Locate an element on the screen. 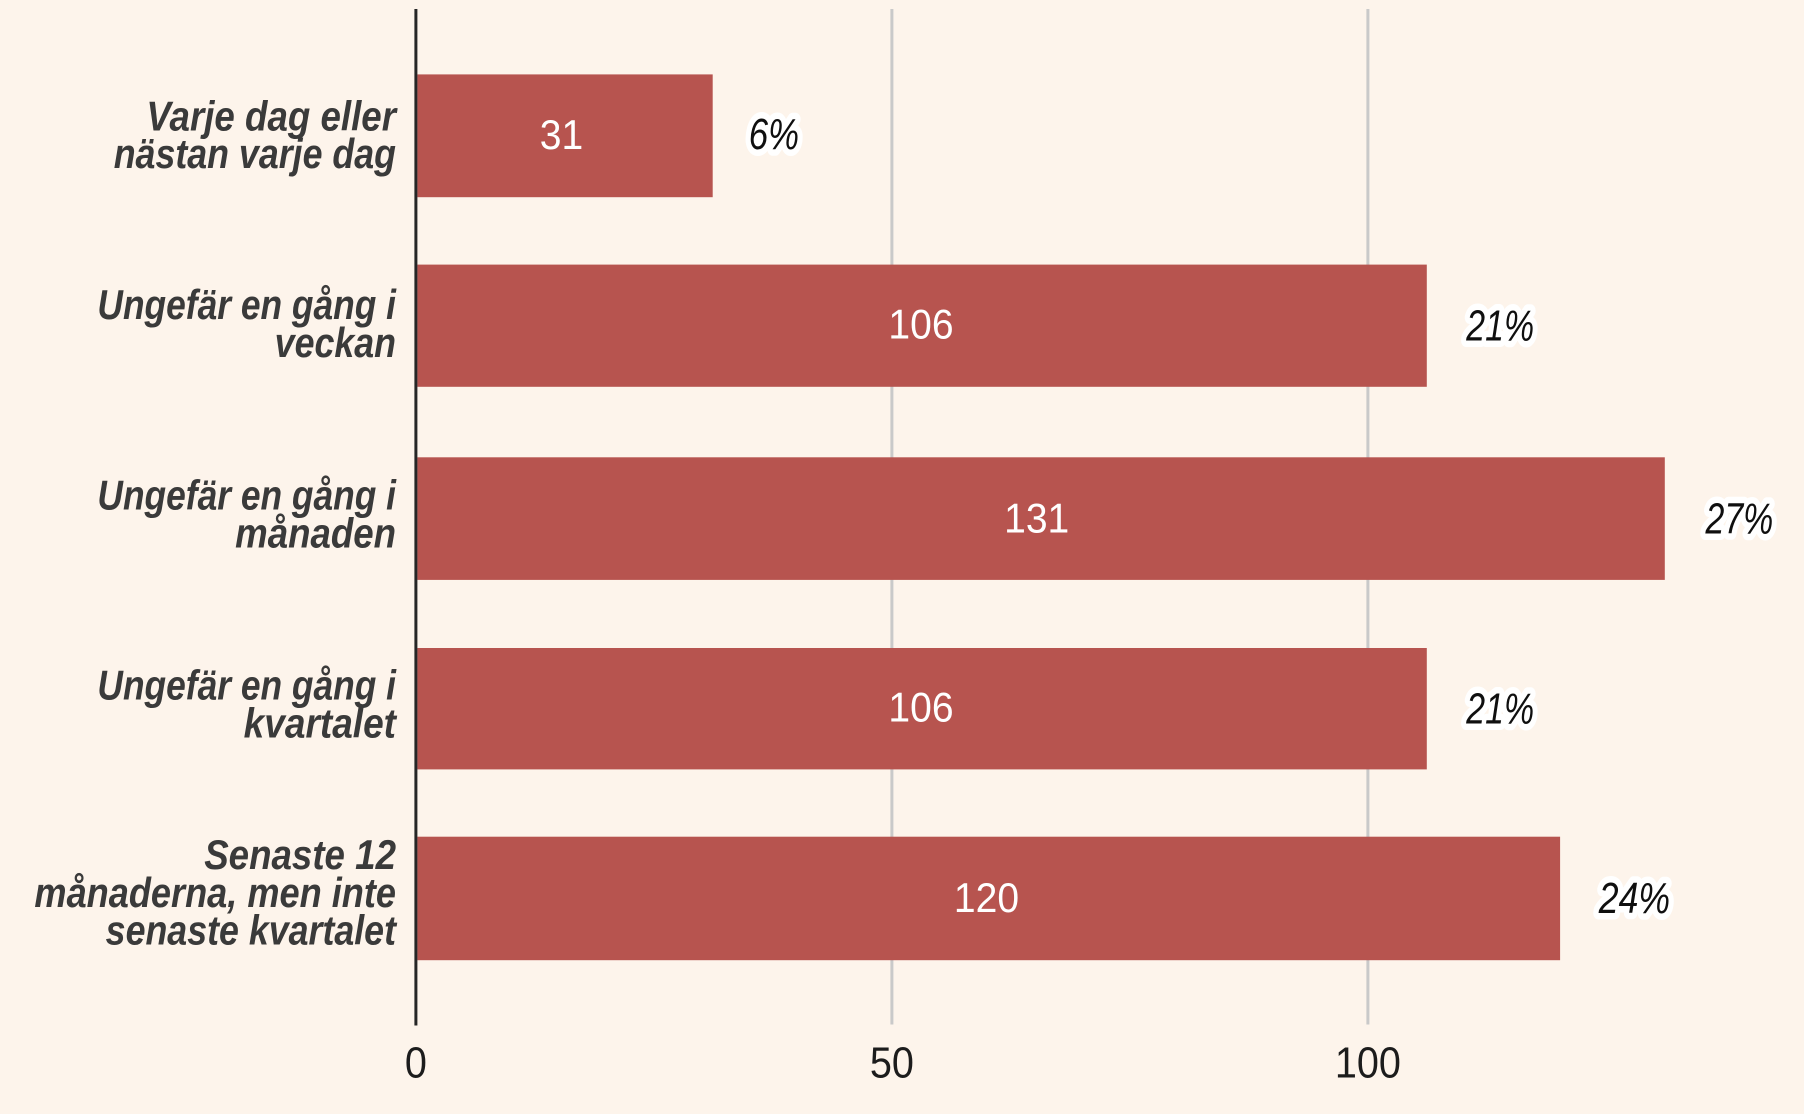 This screenshot has width=1804, height=1114. svg-text: 24% is located at coordinates (1634, 899).